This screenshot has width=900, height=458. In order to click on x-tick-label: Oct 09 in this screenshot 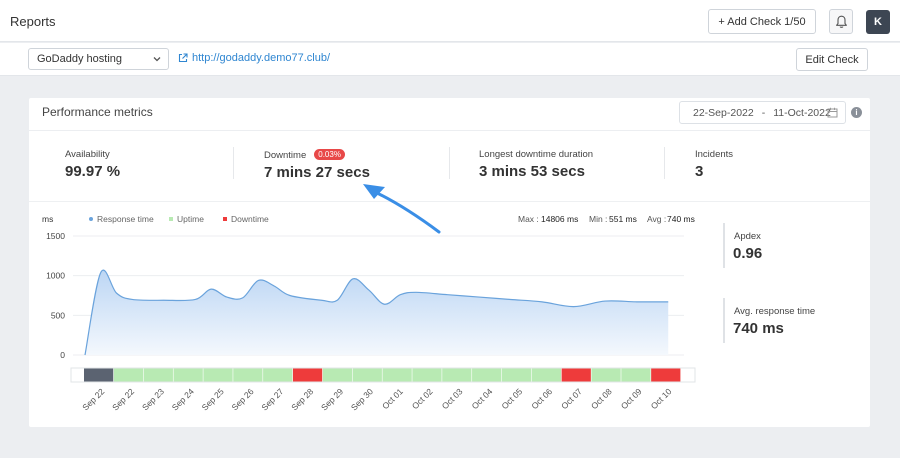, I will do `click(631, 398)`.